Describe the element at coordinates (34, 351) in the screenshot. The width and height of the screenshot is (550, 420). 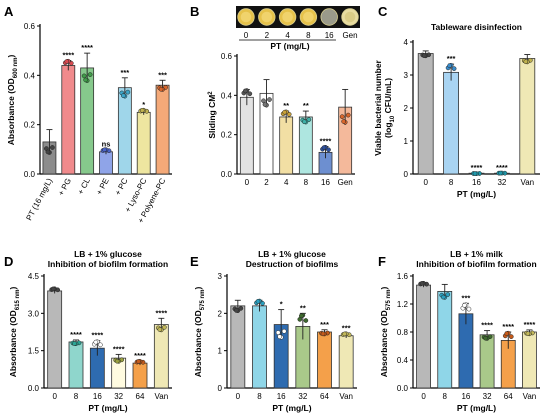
I see `y-tick-label: 1.5` at that location.